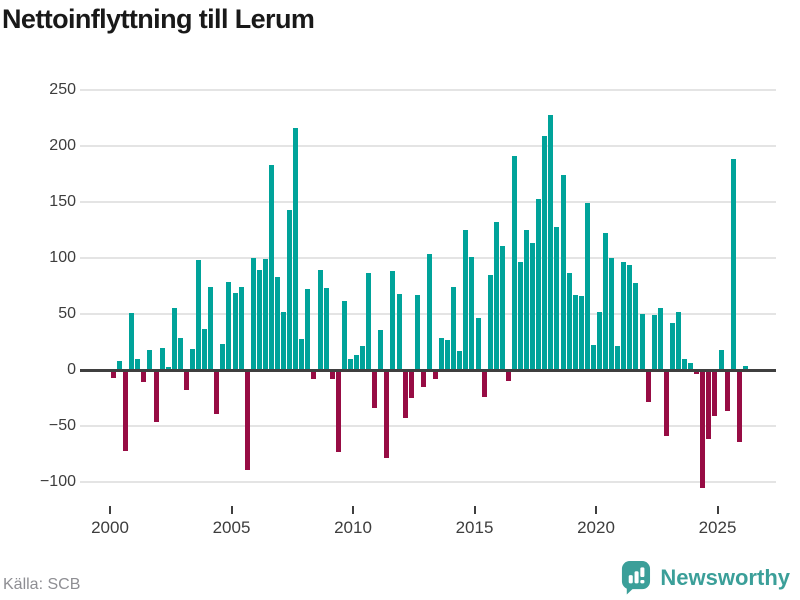 This screenshot has width=800, height=600. I want to click on bar-2020Q4, so click(618, 358).